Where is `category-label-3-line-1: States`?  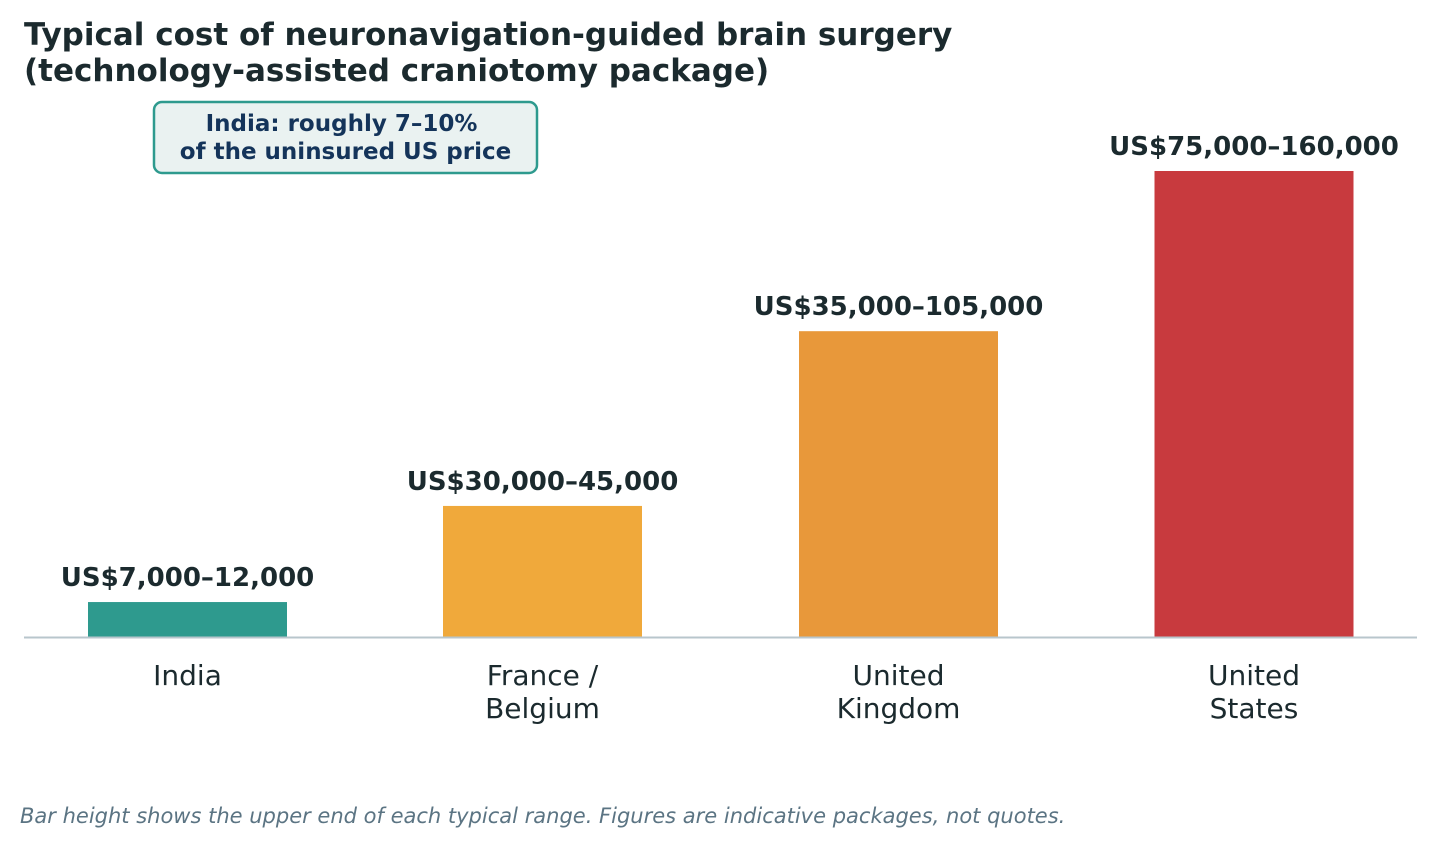
category-label-3-line-1: States is located at coordinates (1254, 708).